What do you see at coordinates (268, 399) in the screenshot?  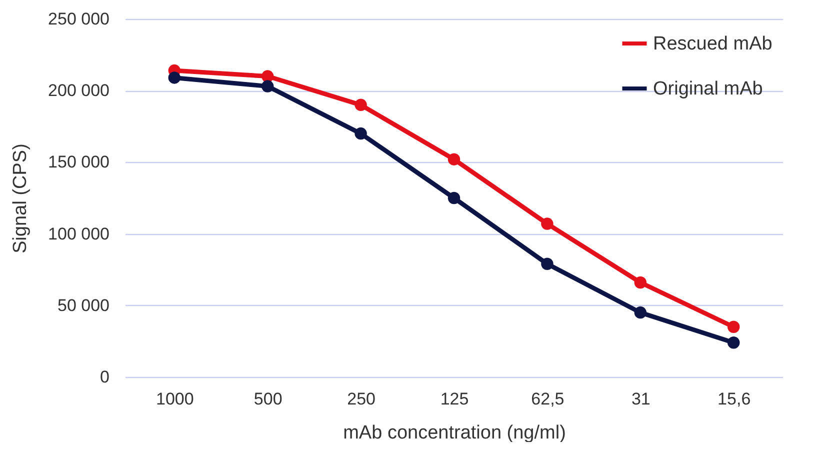 I see `x-tick-label: 500` at bounding box center [268, 399].